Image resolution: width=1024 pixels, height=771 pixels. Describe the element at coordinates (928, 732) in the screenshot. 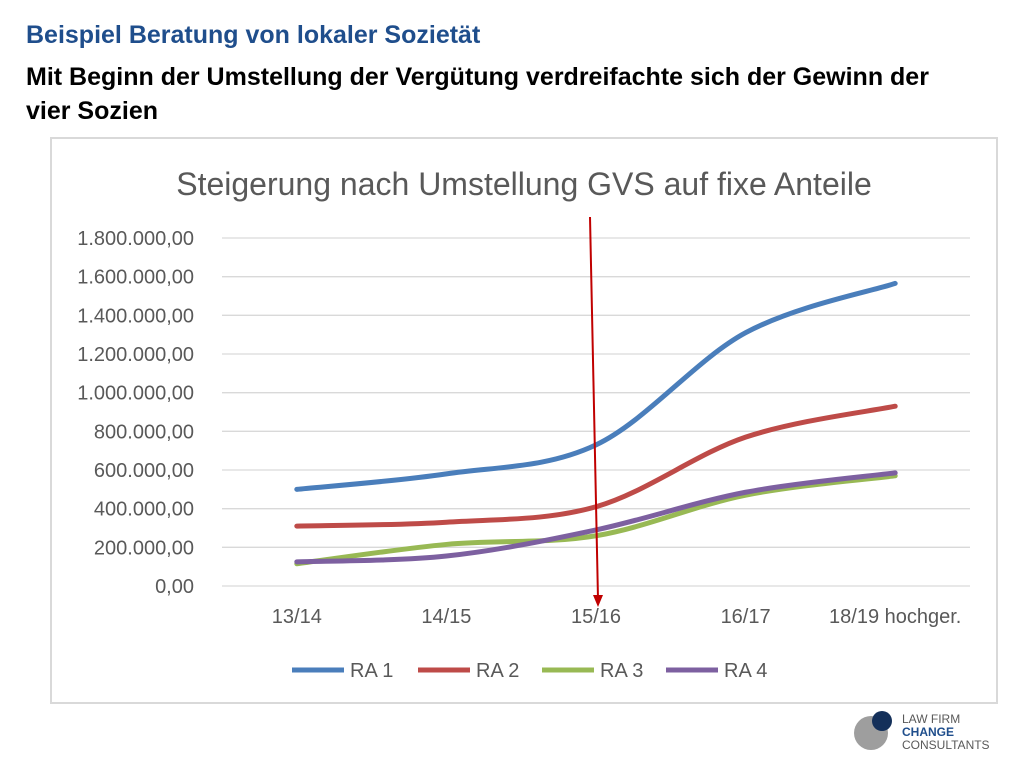

I see `logo-text-line2: CHANGE` at that location.